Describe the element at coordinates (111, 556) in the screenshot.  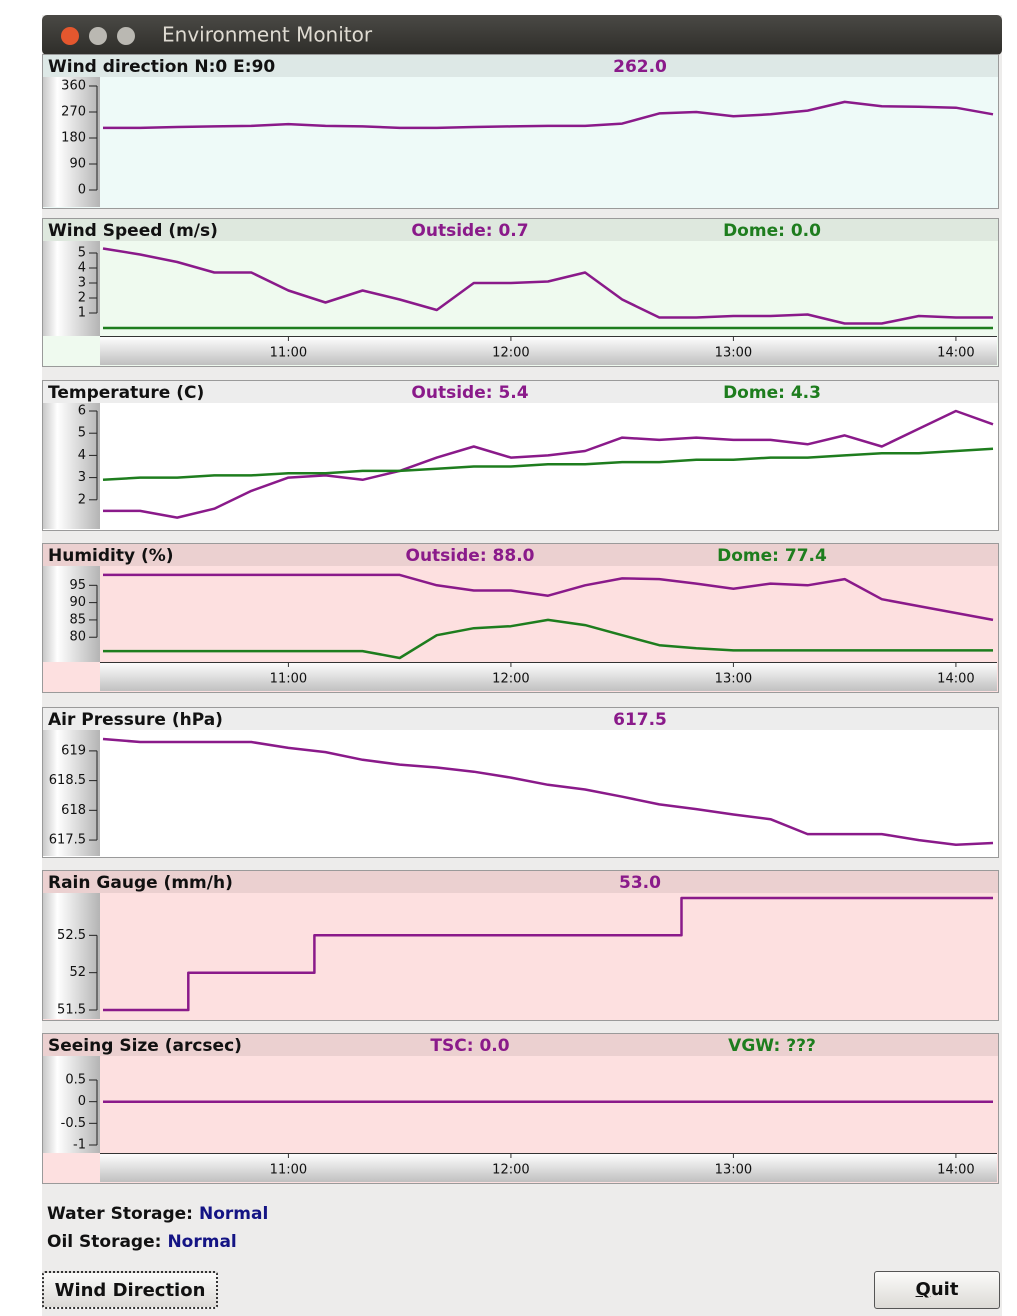
I see `panel-title: Humidity (%)` at that location.